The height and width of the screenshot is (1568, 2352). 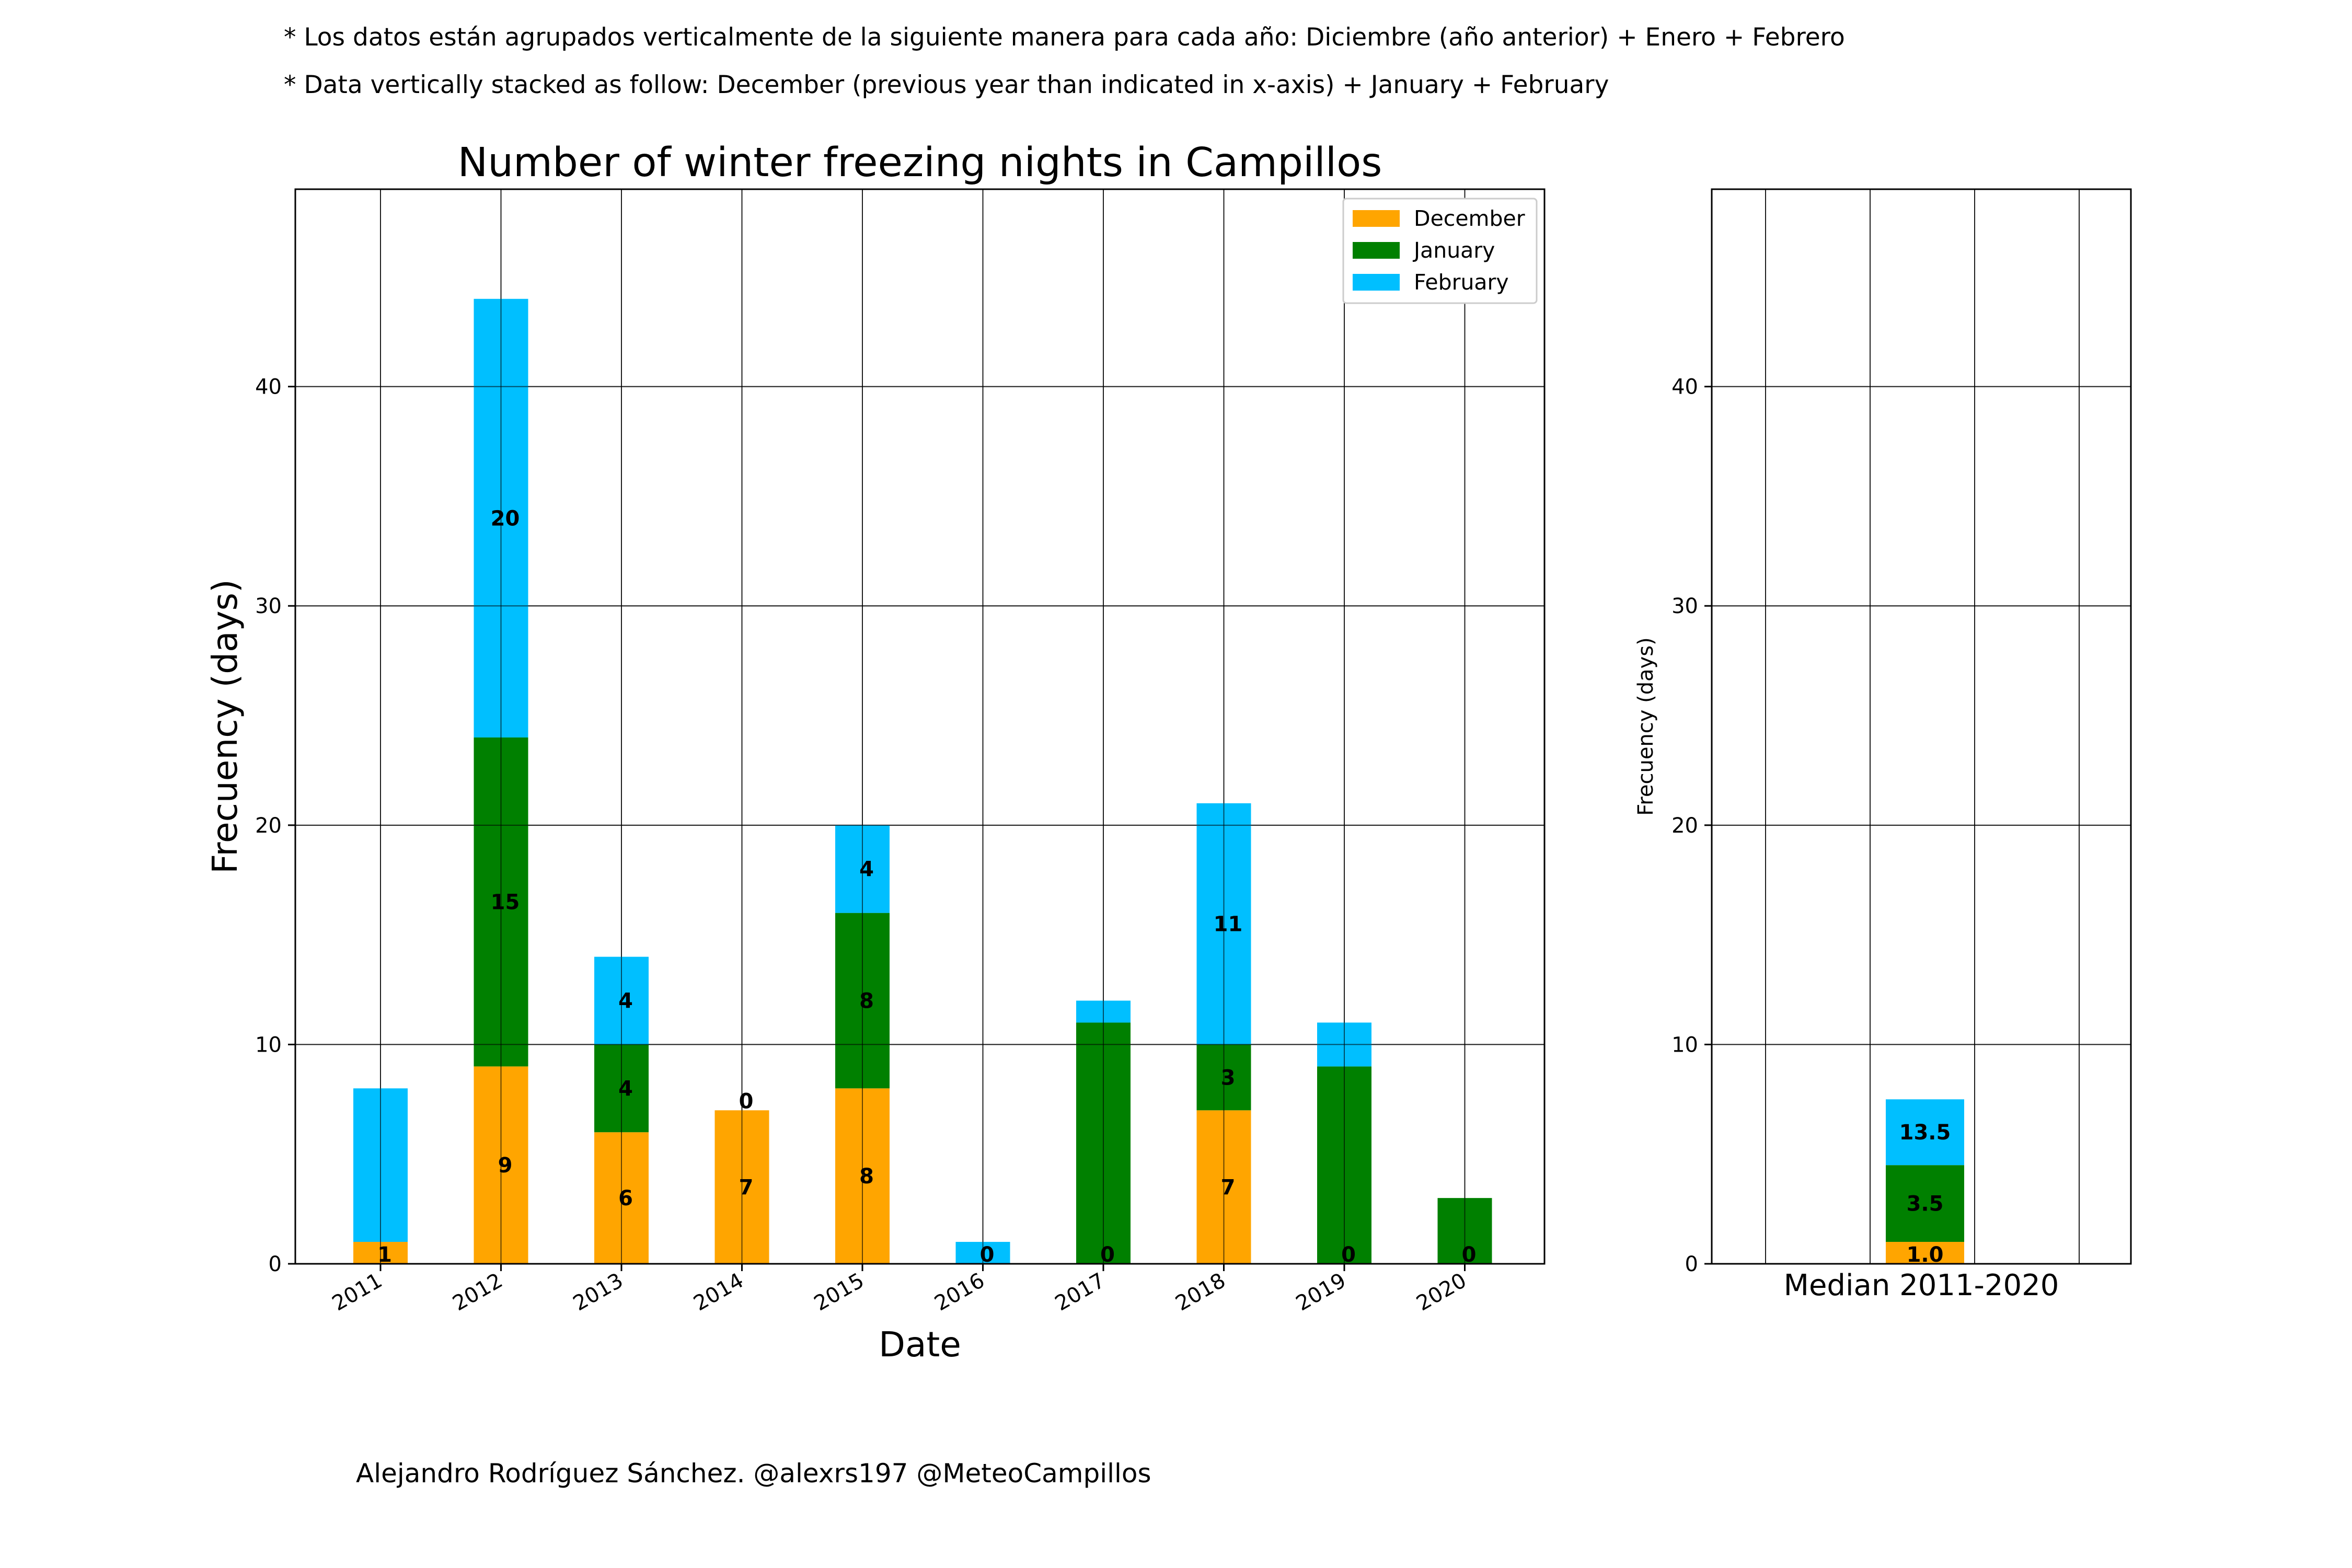 What do you see at coordinates (1921, 726) in the screenshot?
I see `plot-frame` at bounding box center [1921, 726].